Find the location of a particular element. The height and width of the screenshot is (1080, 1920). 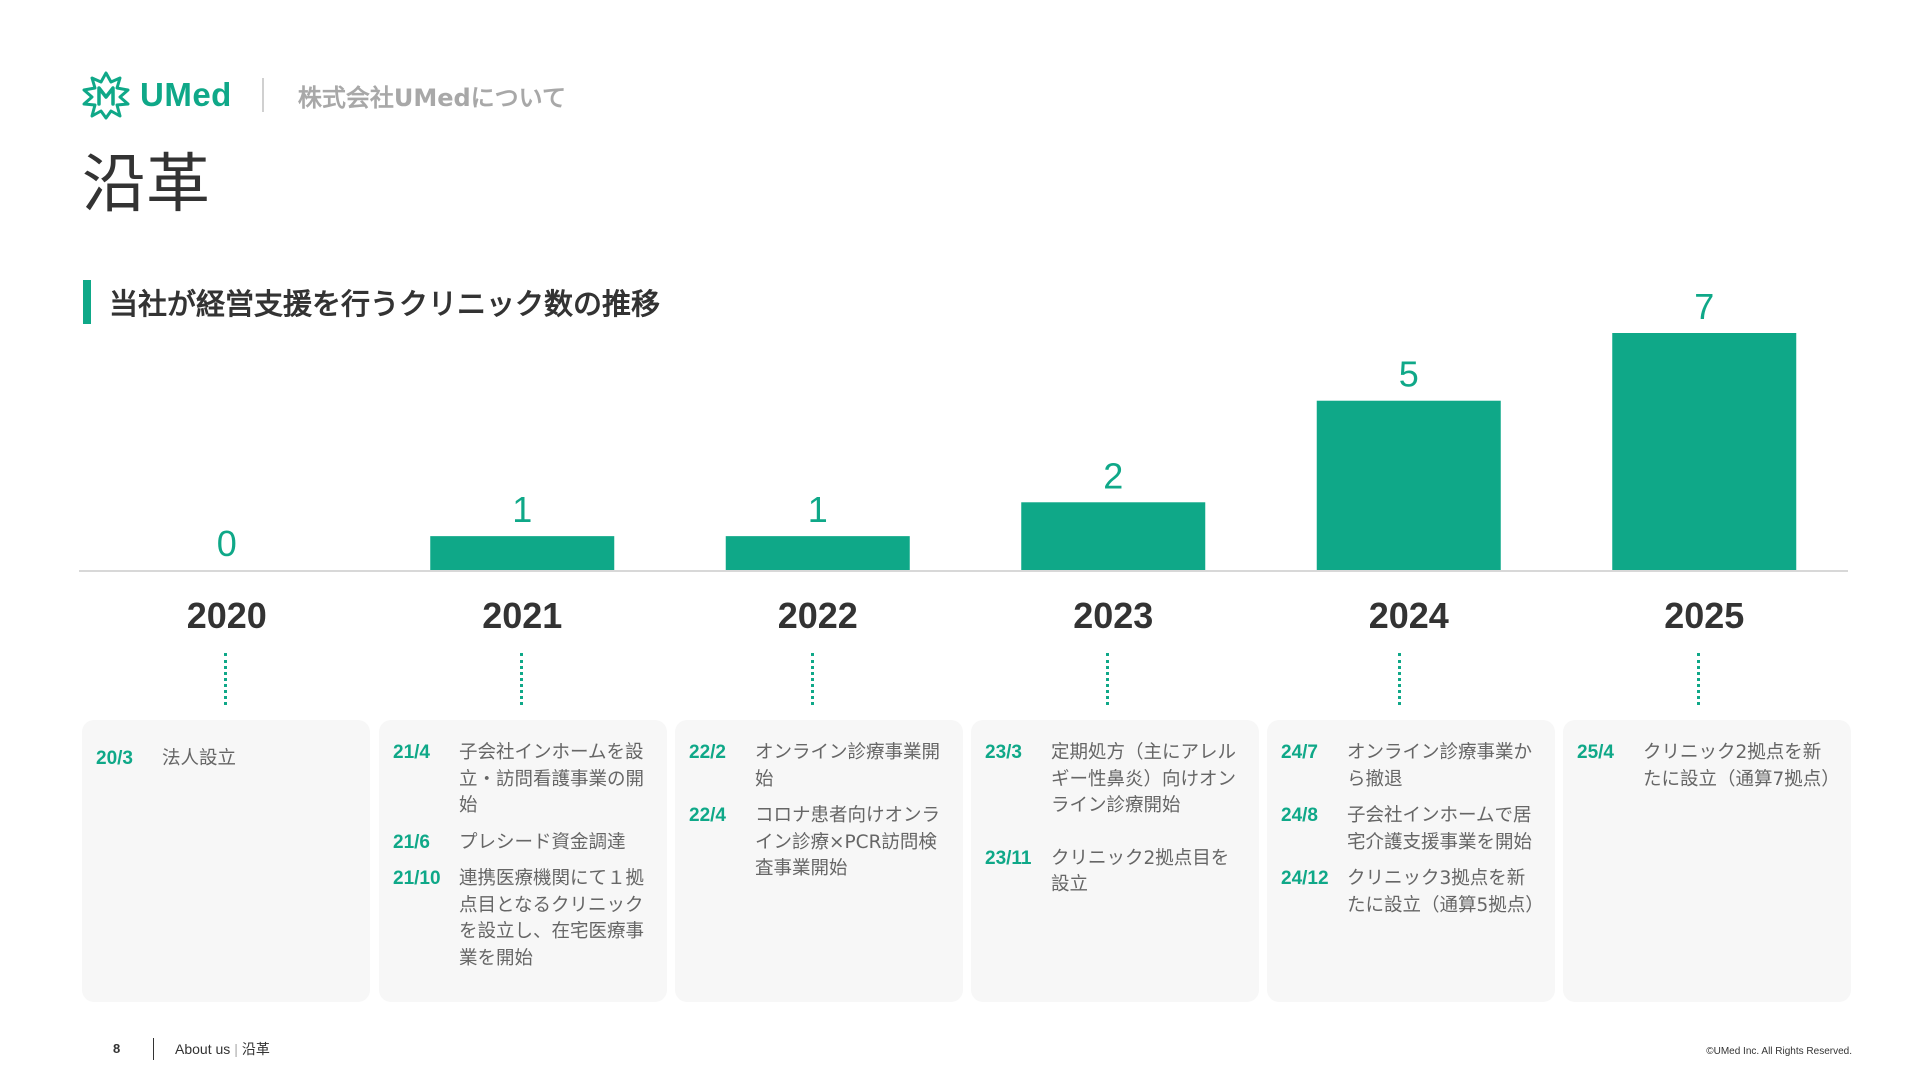

timeline-event: 24/12 クリニック3拠点を新たに設立（通算5拠点） is located at coordinates (1412, 892).